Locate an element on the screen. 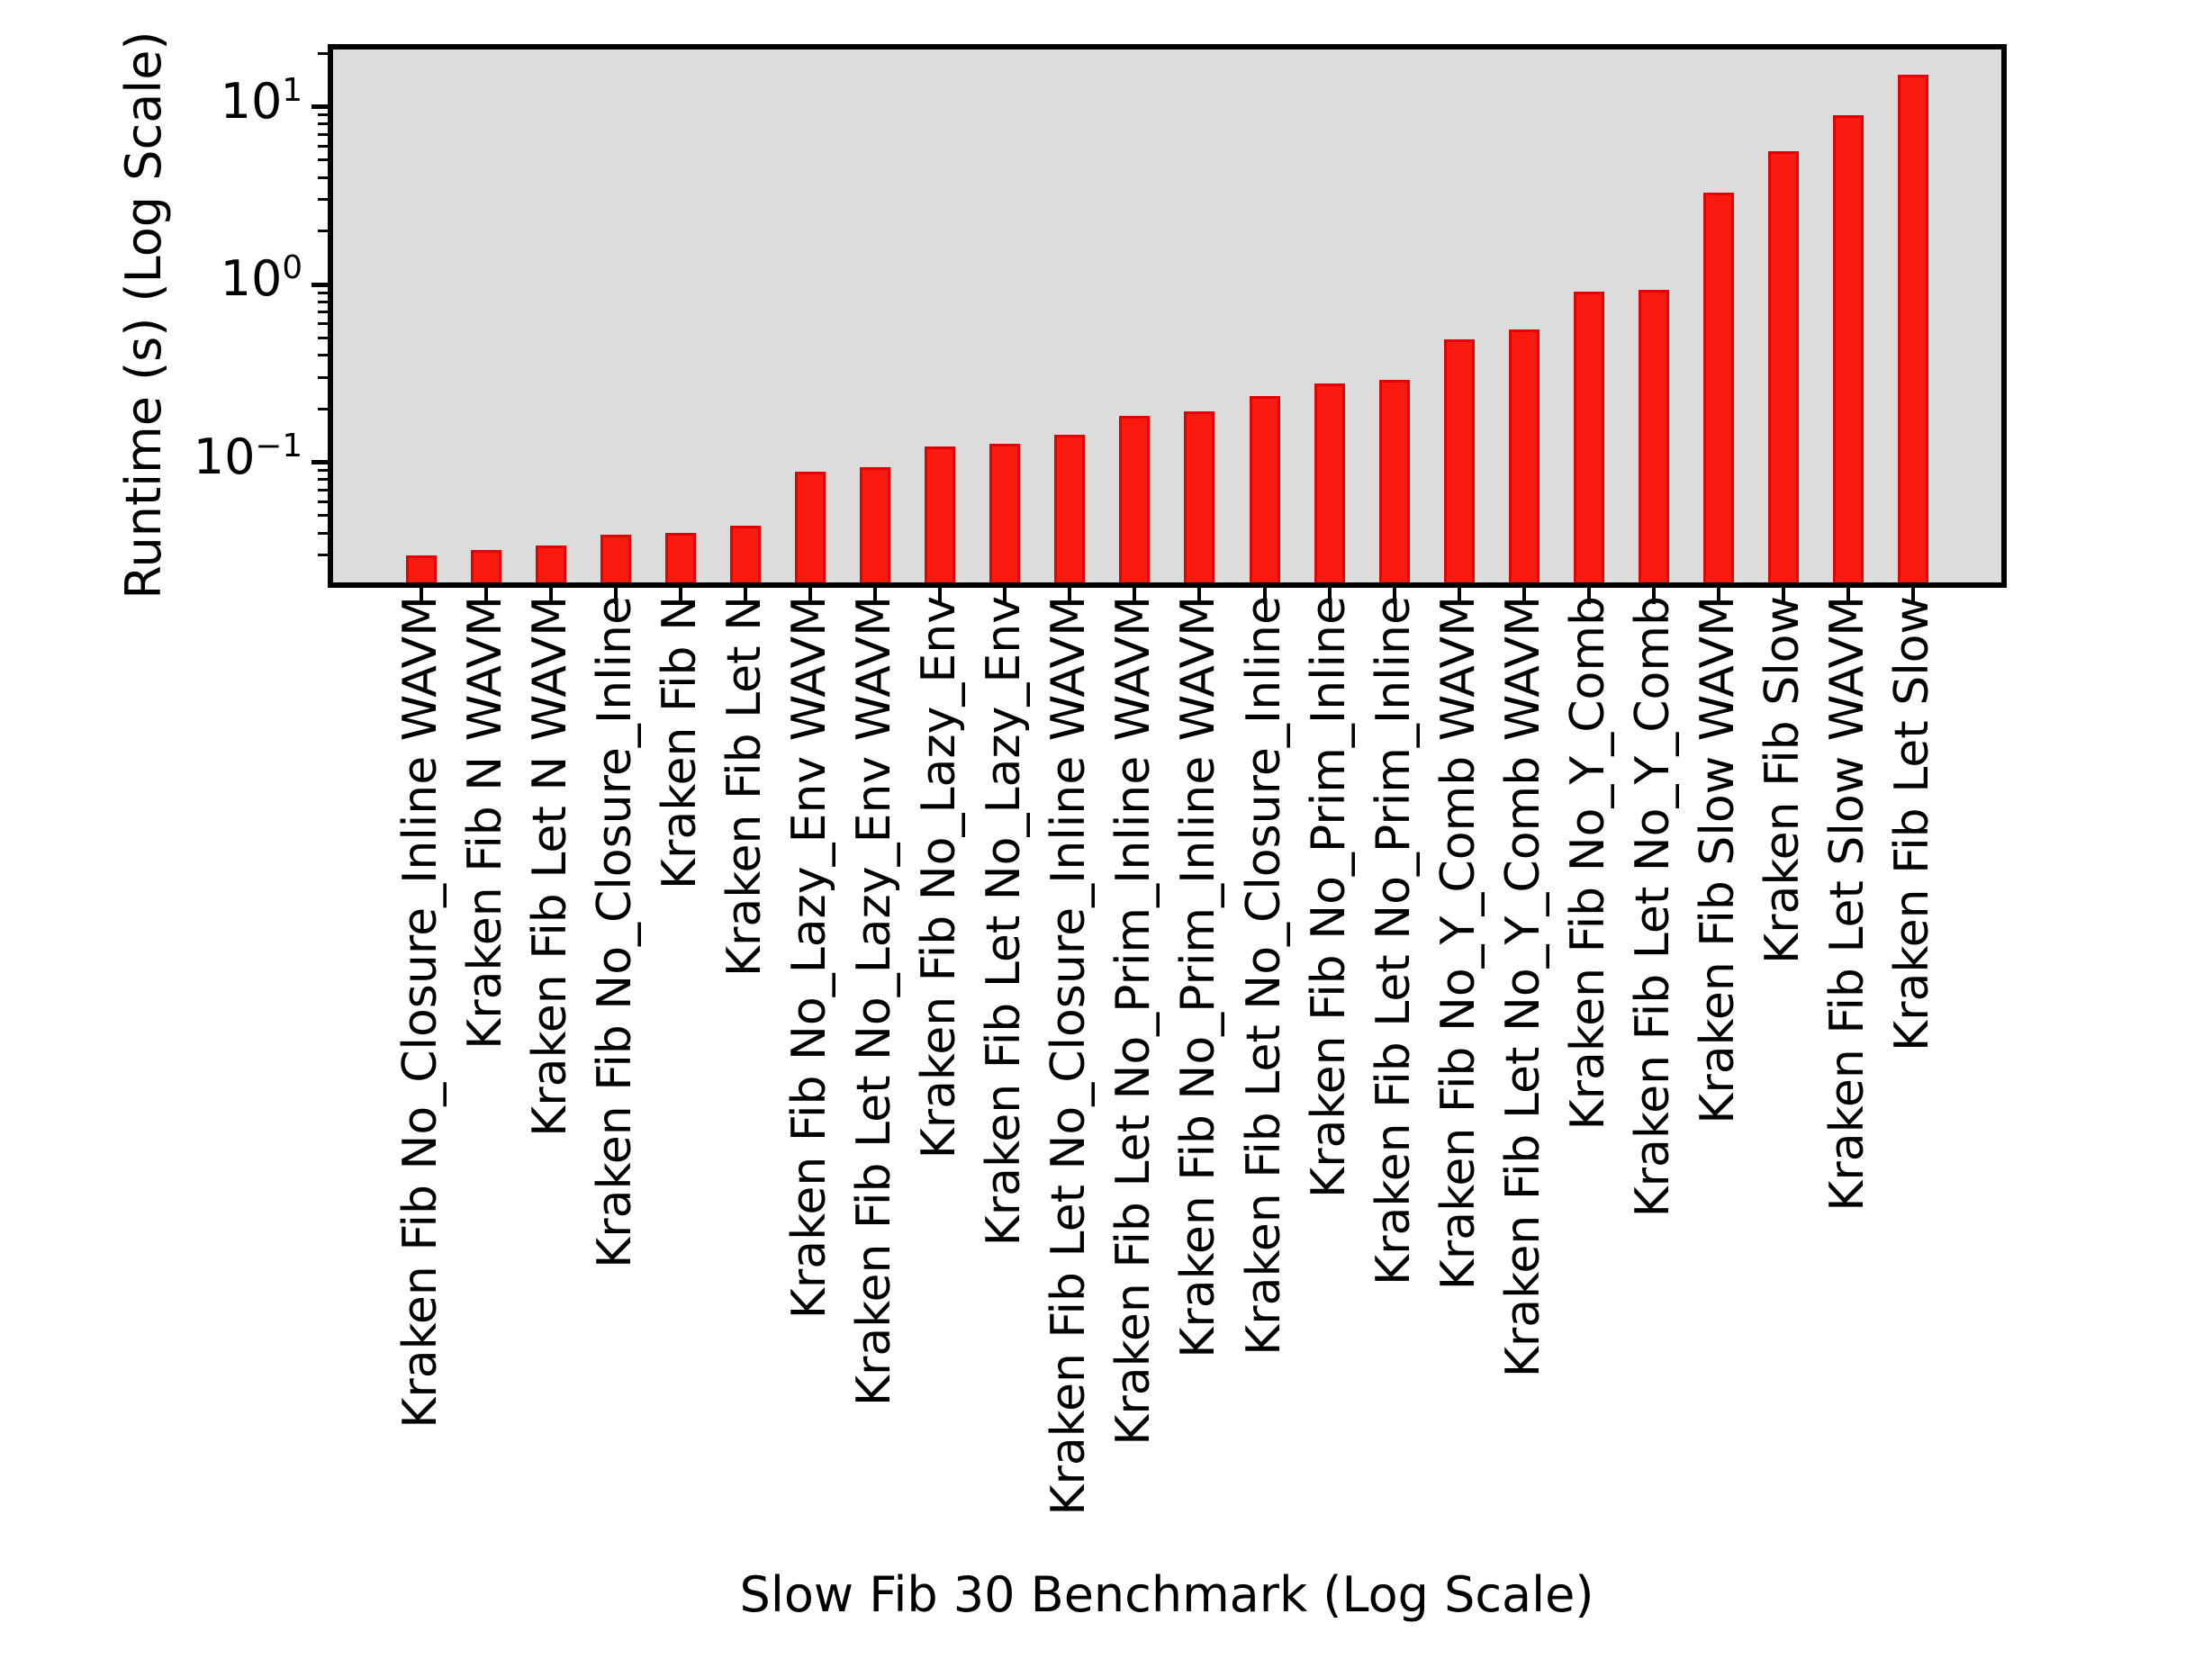 The width and height of the screenshot is (2212, 1659). x-tick-label: Kraken Fib Let Slow WAVM is located at coordinates (1846, 904).